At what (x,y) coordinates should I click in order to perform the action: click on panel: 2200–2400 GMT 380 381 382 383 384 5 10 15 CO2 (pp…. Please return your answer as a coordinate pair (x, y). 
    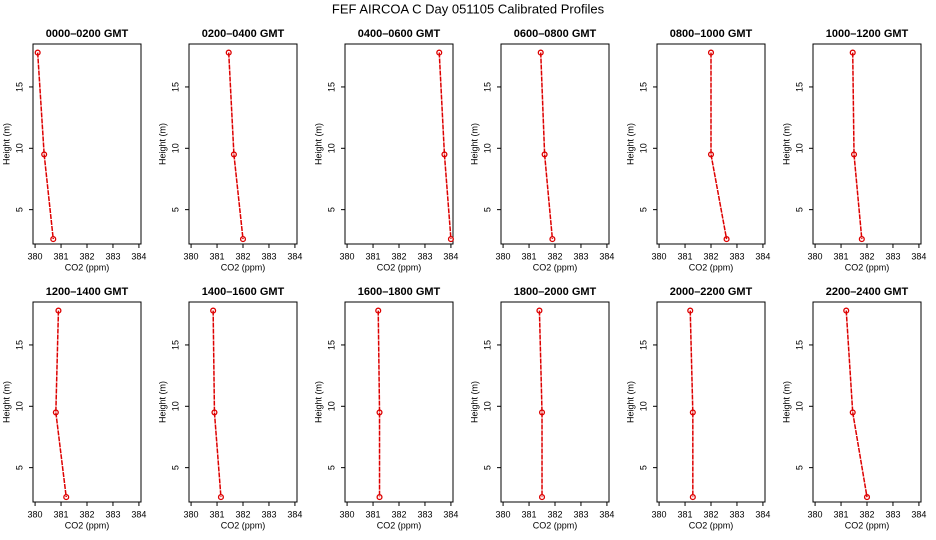
    Looking at the image, I should click on (853, 408).